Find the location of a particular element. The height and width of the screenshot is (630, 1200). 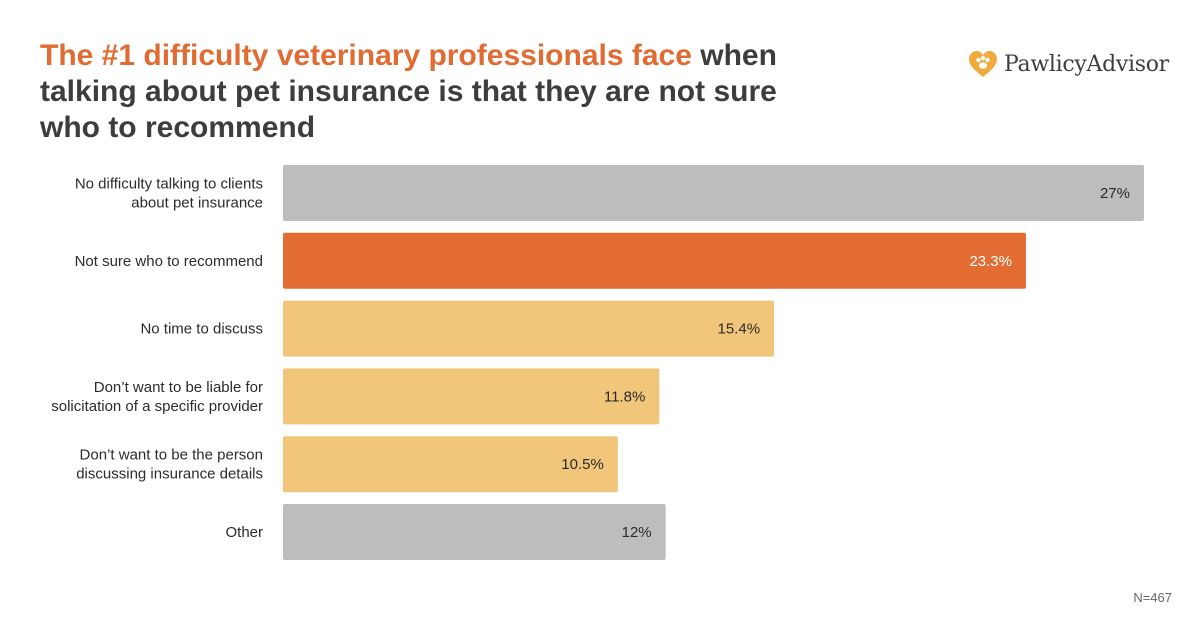

data-label-4: 10.5% is located at coordinates (582, 464).